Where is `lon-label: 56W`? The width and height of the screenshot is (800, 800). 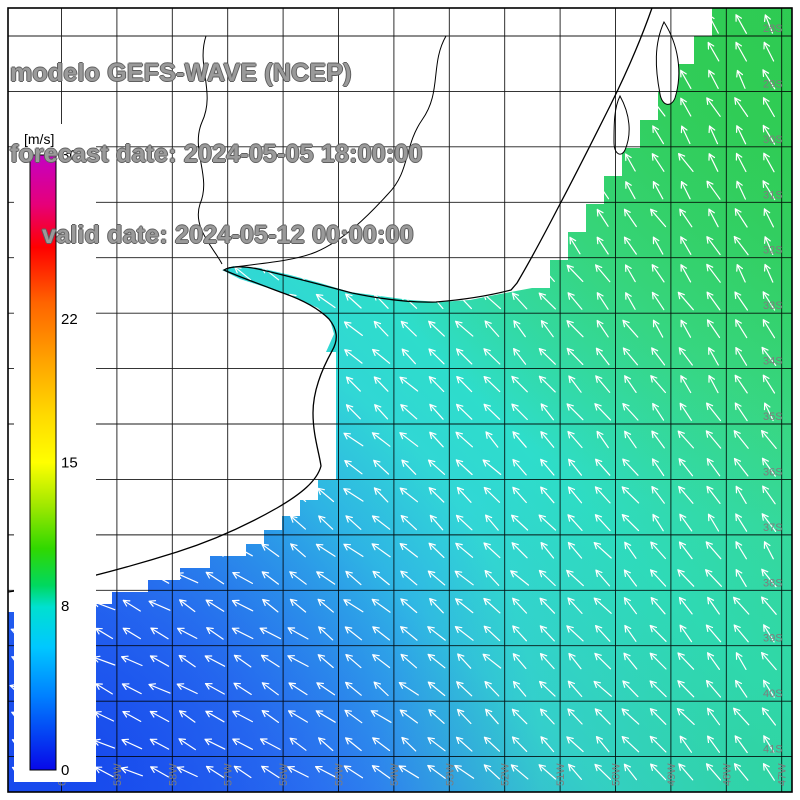
lon-label: 56W is located at coordinates (284, 774).